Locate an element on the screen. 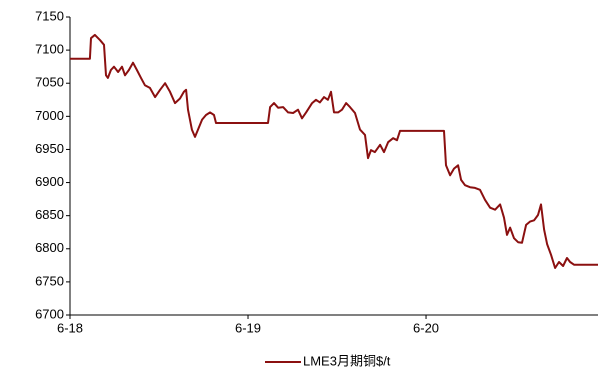  x-tick-label: 6-18 is located at coordinates (70, 327).